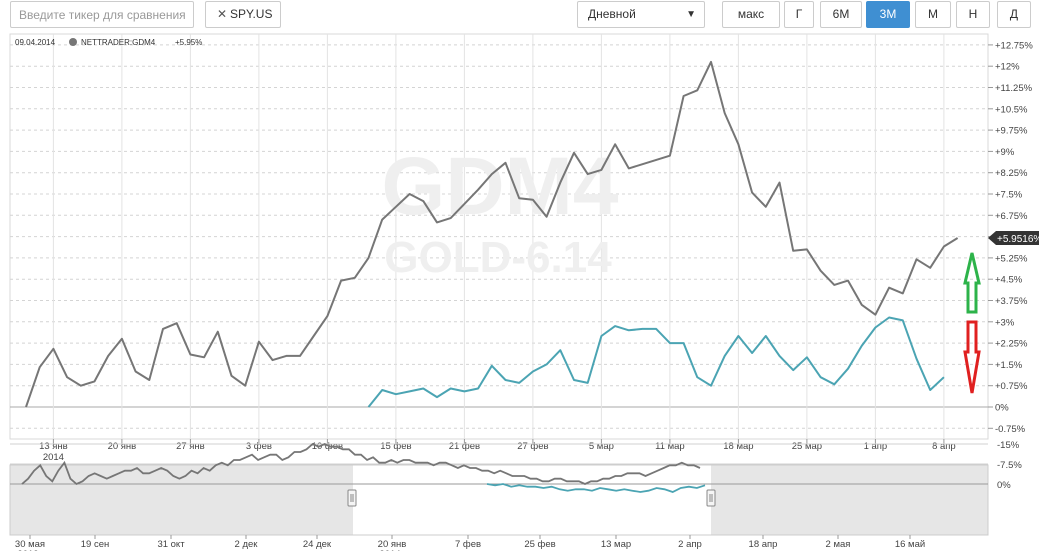 The width and height of the screenshot is (1039, 551). Describe the element at coordinates (711, 498) in the screenshot. I see `navigator-handle-right` at that location.